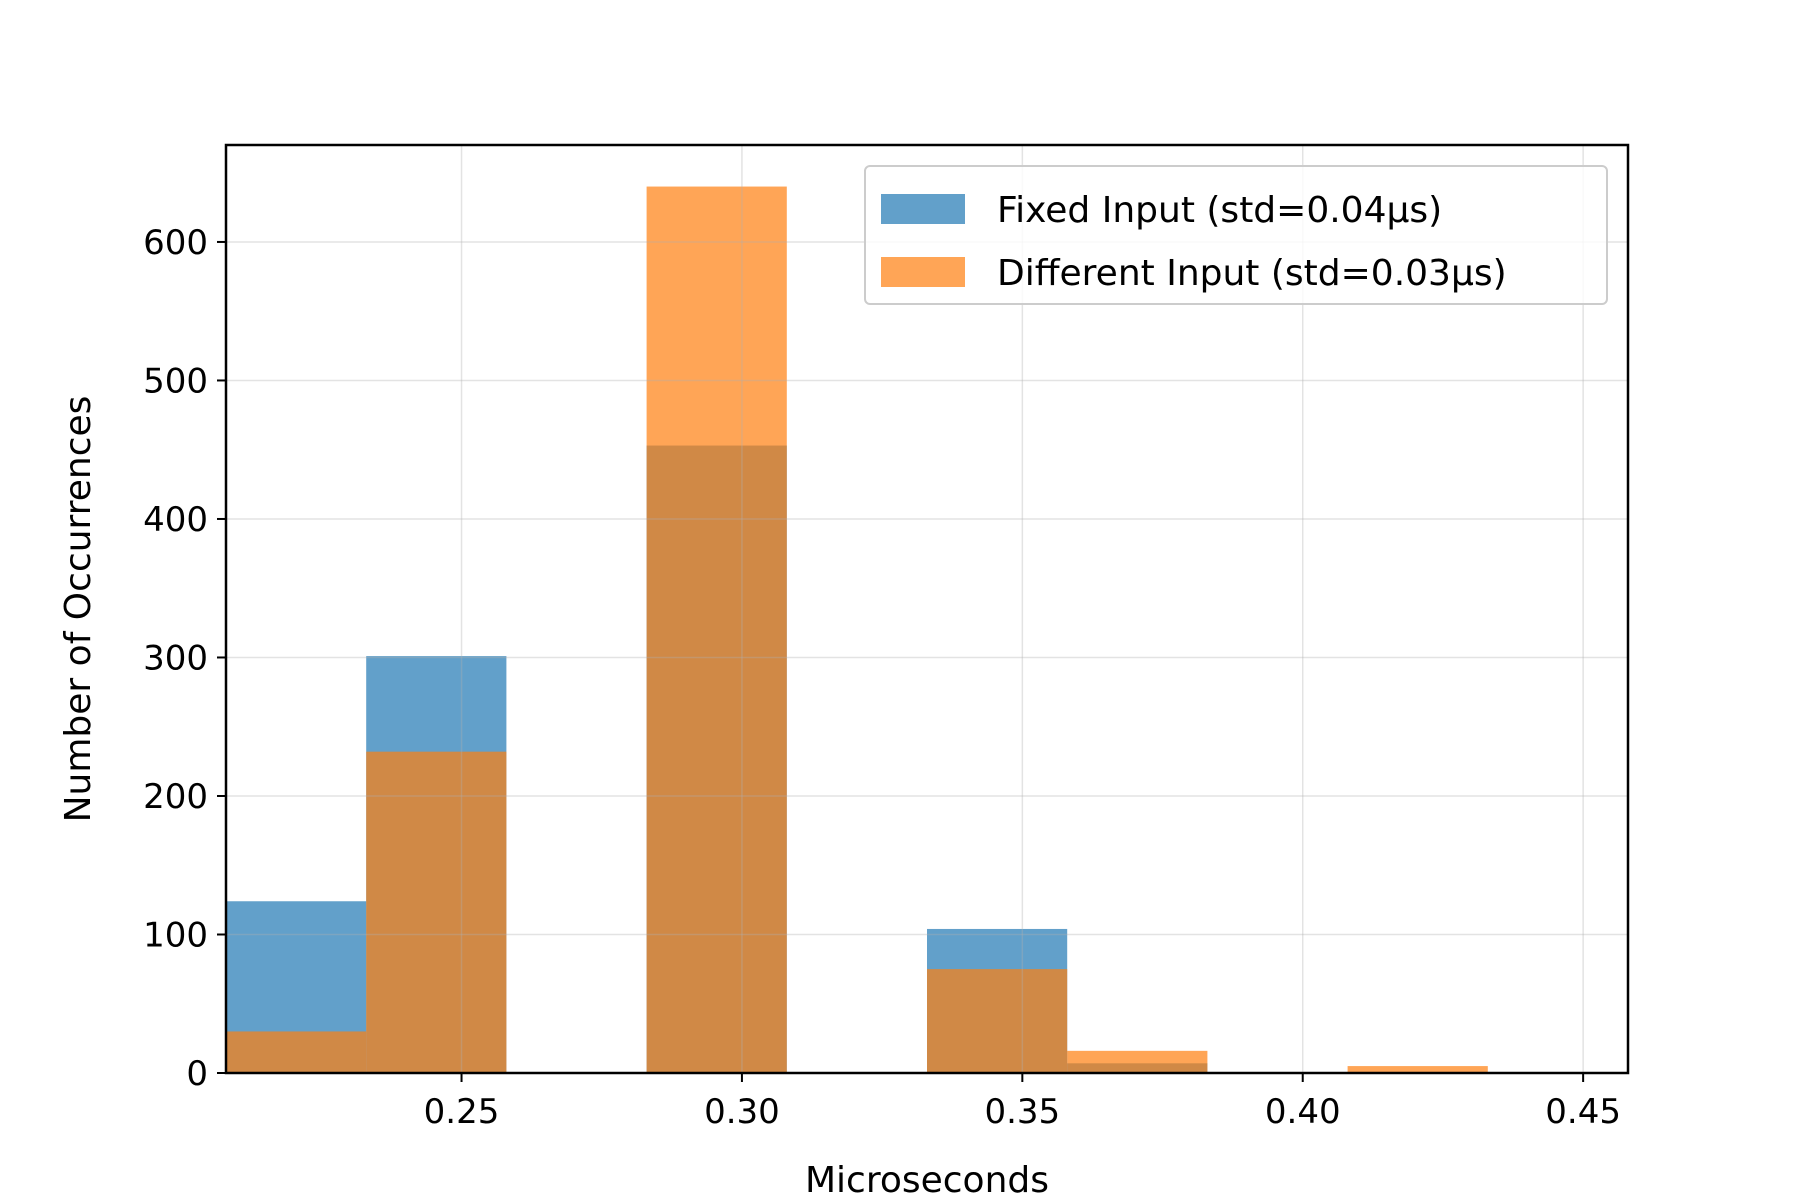 The height and width of the screenshot is (1200, 1800). What do you see at coordinates (175, 797) in the screenshot?
I see `y-tick-label: 200` at bounding box center [175, 797].